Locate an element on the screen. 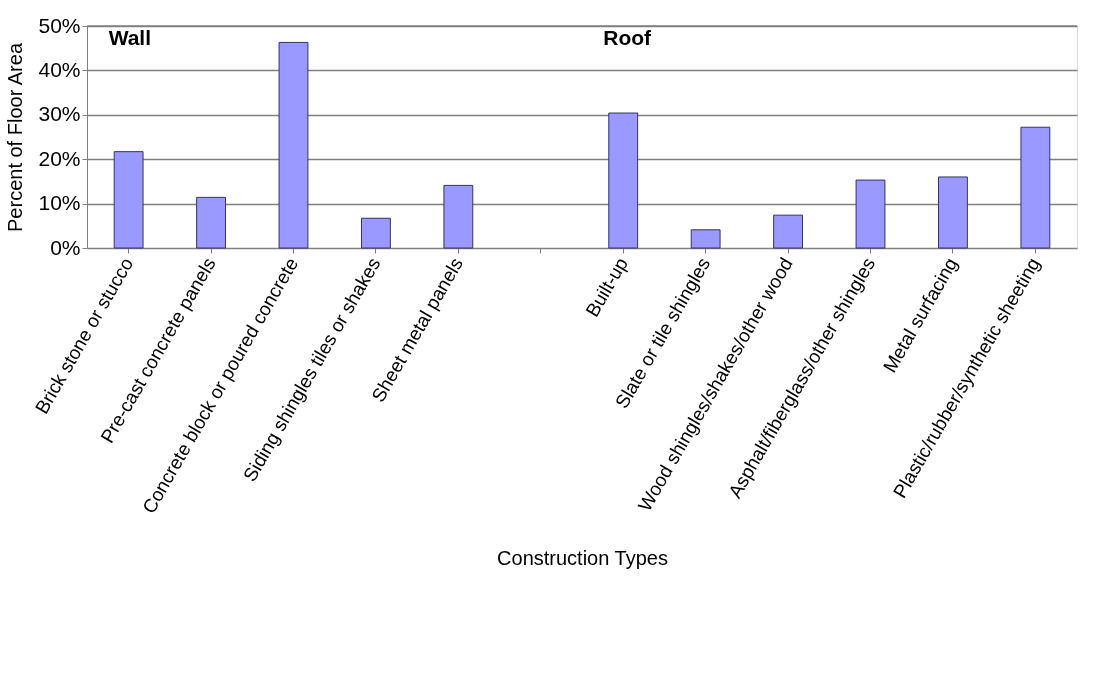  y-tick-label: 0% is located at coordinates (65, 247).